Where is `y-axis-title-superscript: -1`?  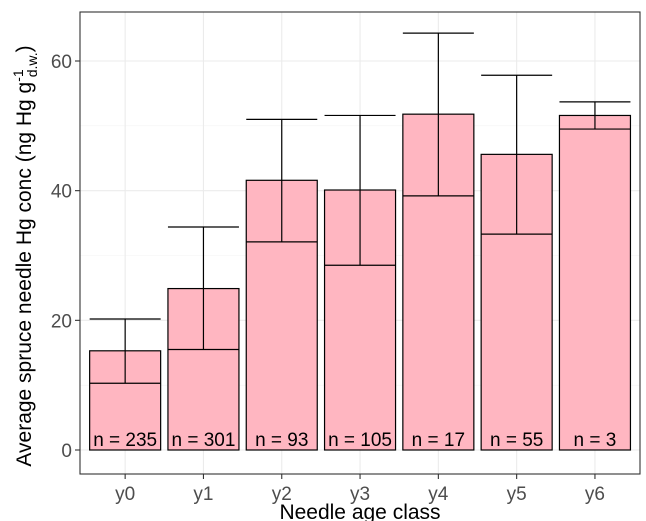
y-axis-title-superscript: -1 is located at coordinates (18, 75).